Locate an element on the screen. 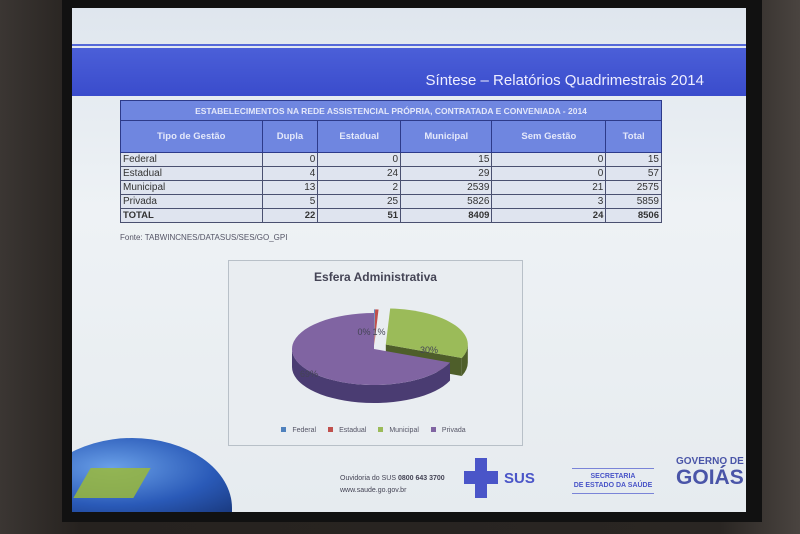 The image size is (800, 534). table-cell: Federal is located at coordinates (191, 159).